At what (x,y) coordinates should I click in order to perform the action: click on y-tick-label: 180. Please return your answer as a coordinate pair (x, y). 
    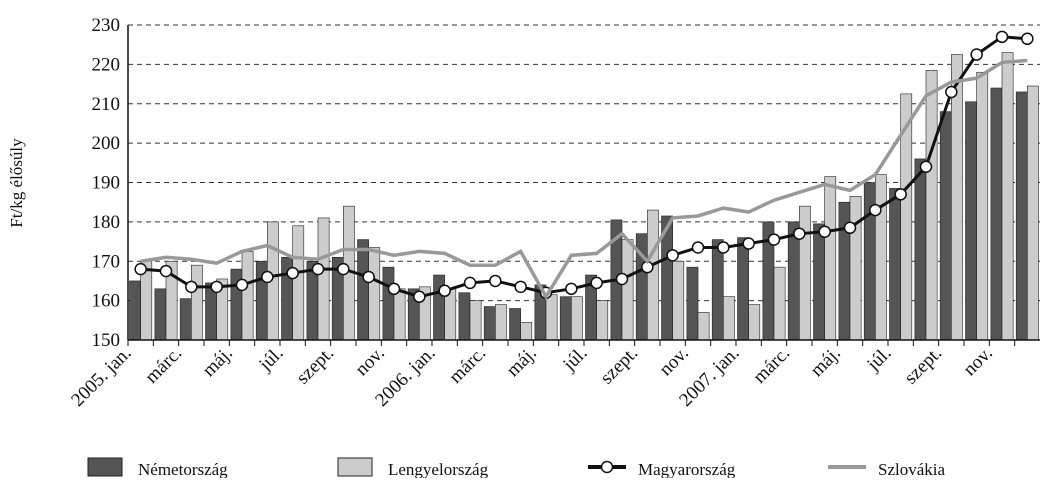
    Looking at the image, I should click on (106, 222).